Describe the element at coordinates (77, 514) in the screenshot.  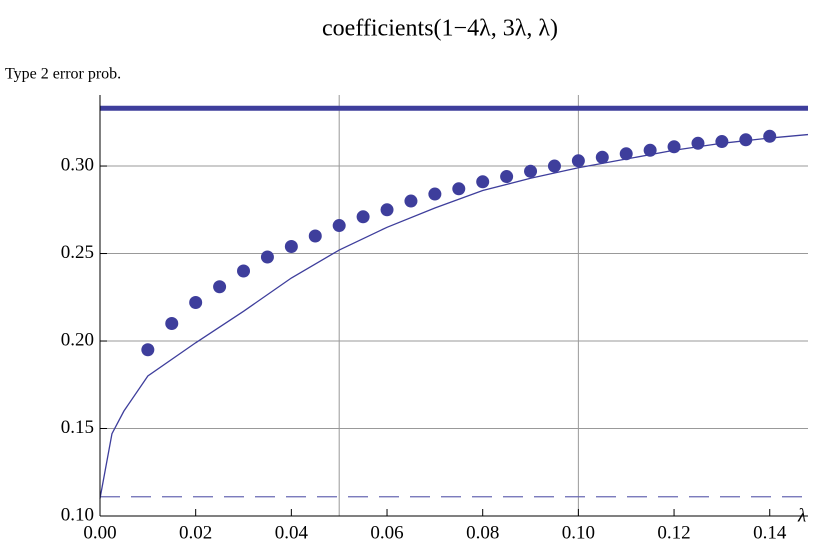
I see `y-tick-label: 0.10` at that location.